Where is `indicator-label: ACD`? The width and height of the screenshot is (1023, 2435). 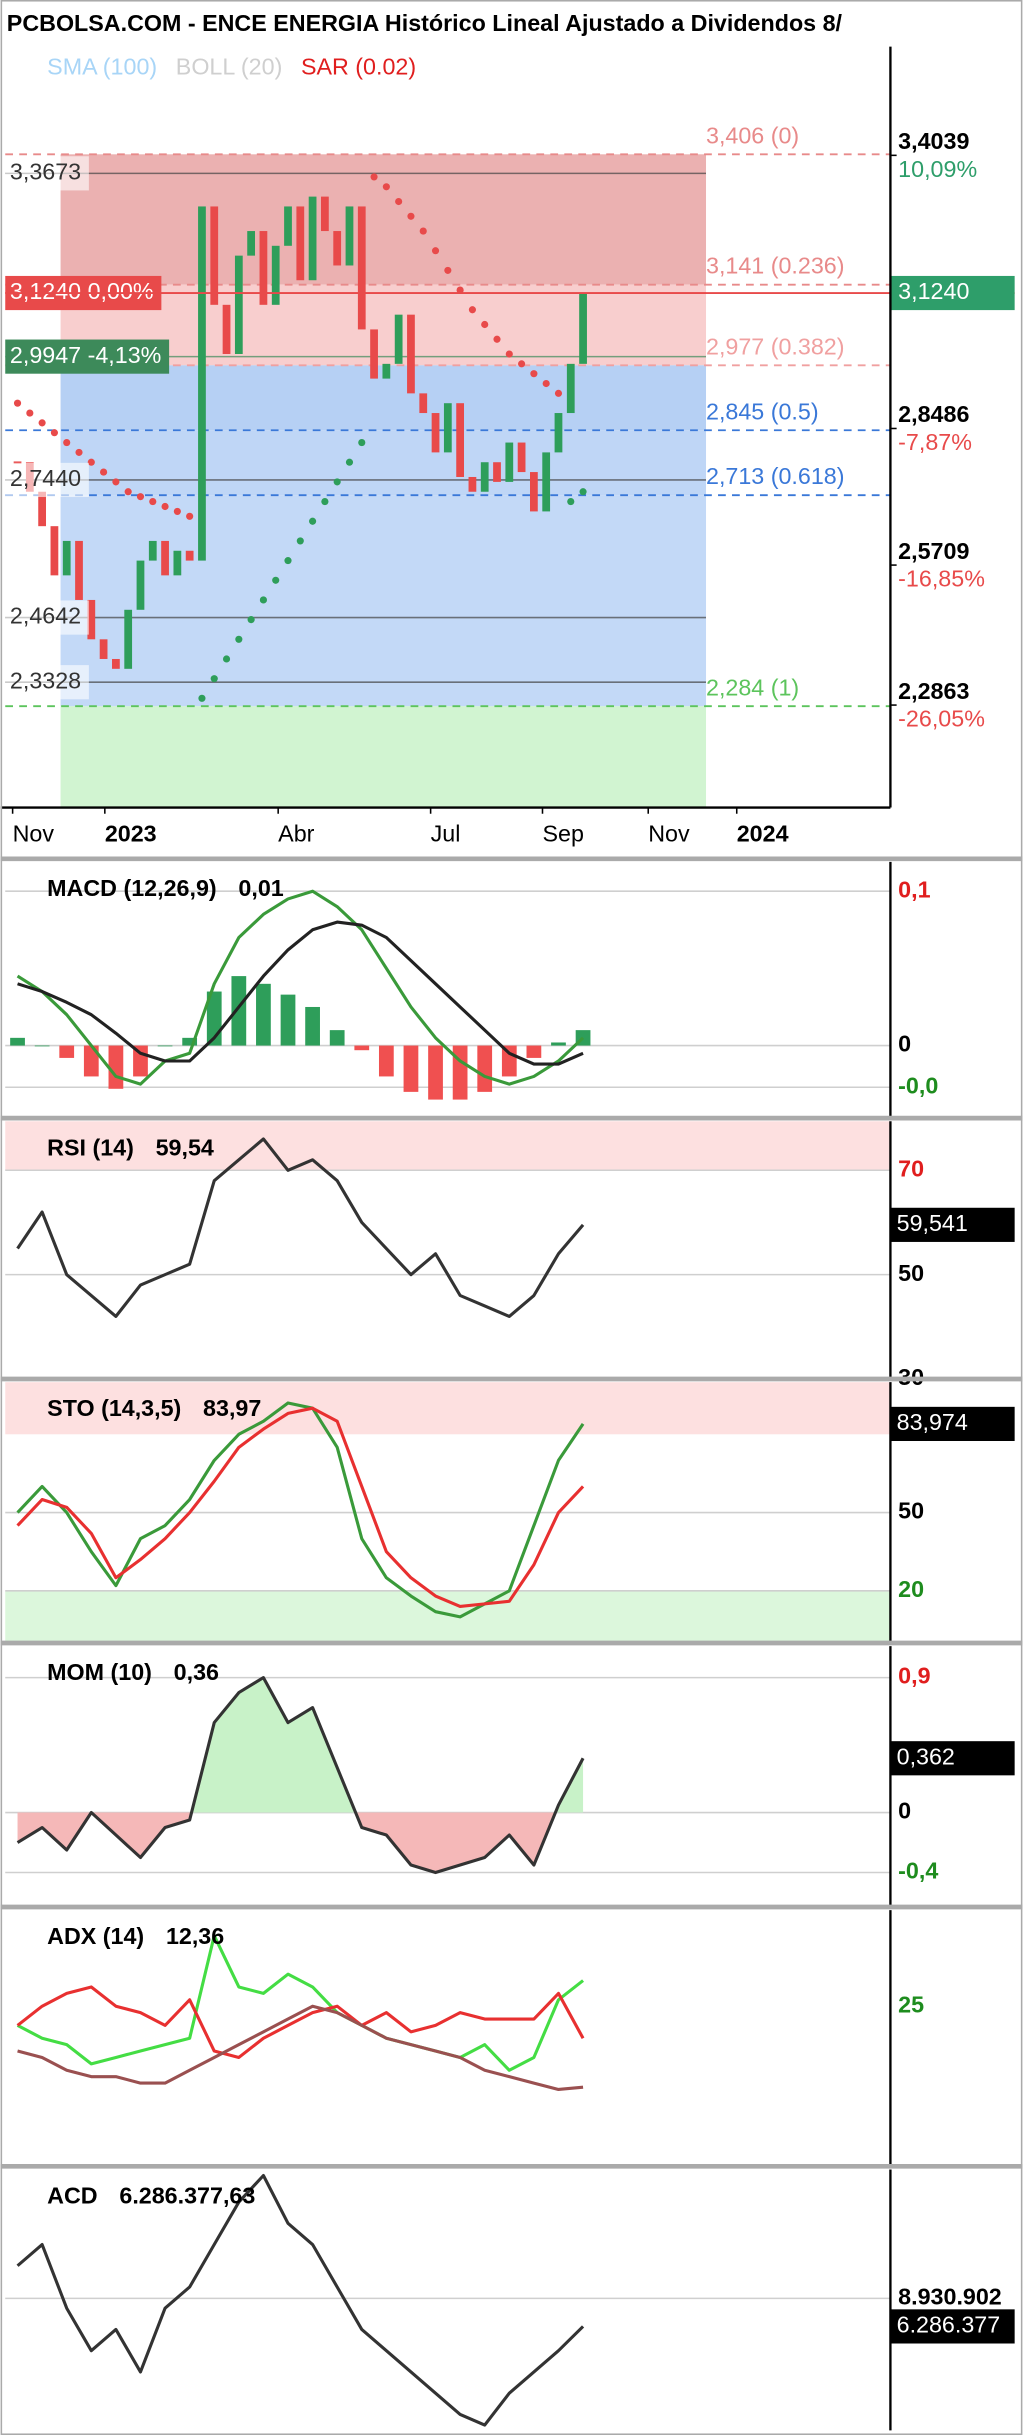 indicator-label: ACD is located at coordinates (72, 2196).